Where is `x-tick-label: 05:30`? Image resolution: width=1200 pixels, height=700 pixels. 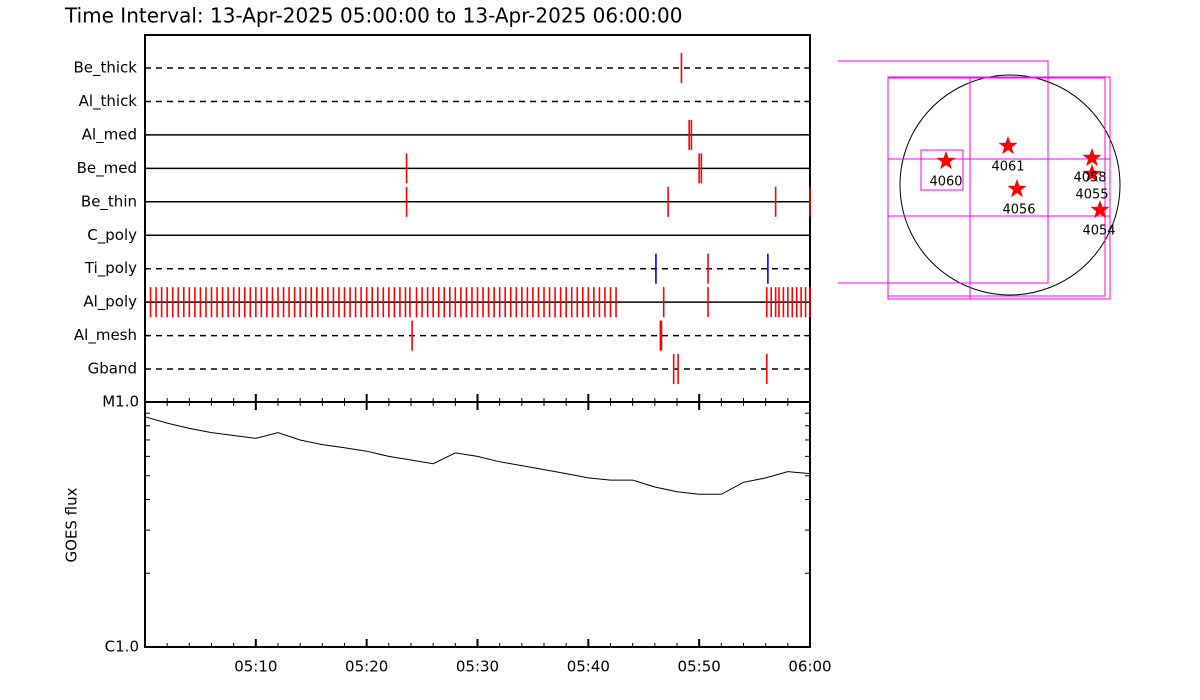
x-tick-label: 05:30 is located at coordinates (477, 667).